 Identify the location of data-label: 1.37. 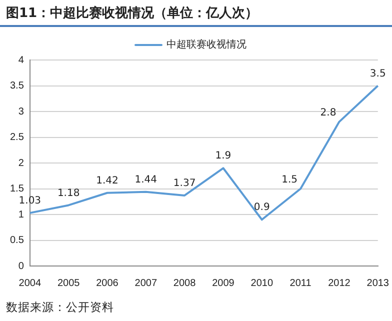
(184, 184).